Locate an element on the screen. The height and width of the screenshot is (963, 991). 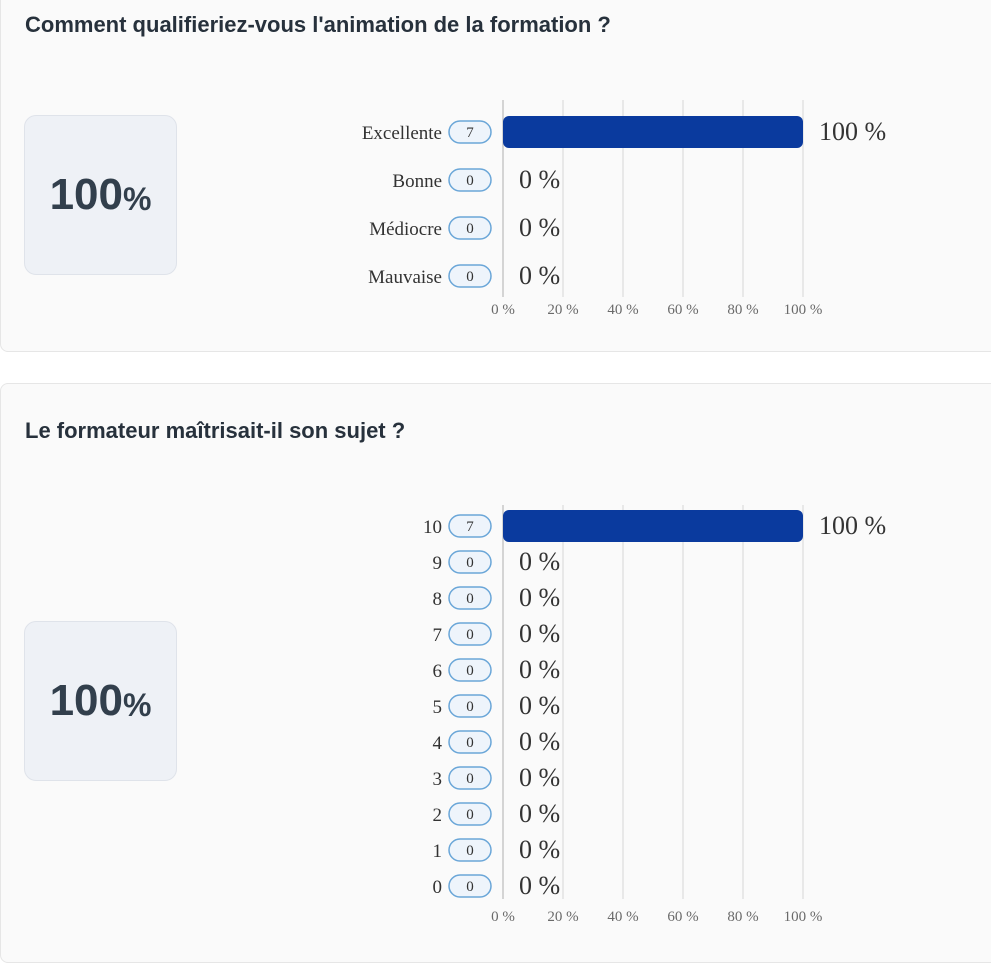
category-label: 8 is located at coordinates (438, 599).